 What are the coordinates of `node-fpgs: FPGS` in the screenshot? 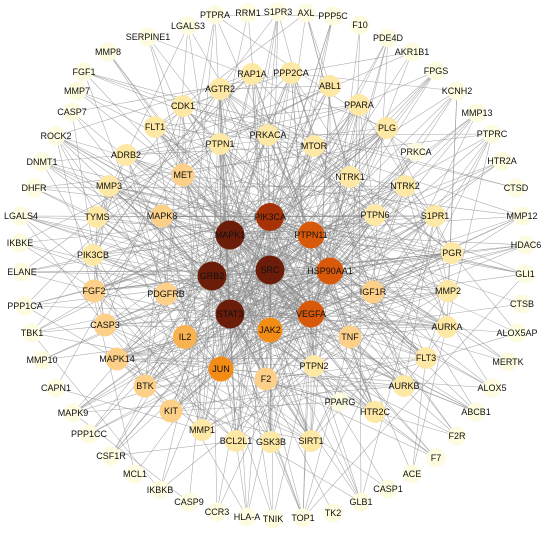 It's located at (436, 71).